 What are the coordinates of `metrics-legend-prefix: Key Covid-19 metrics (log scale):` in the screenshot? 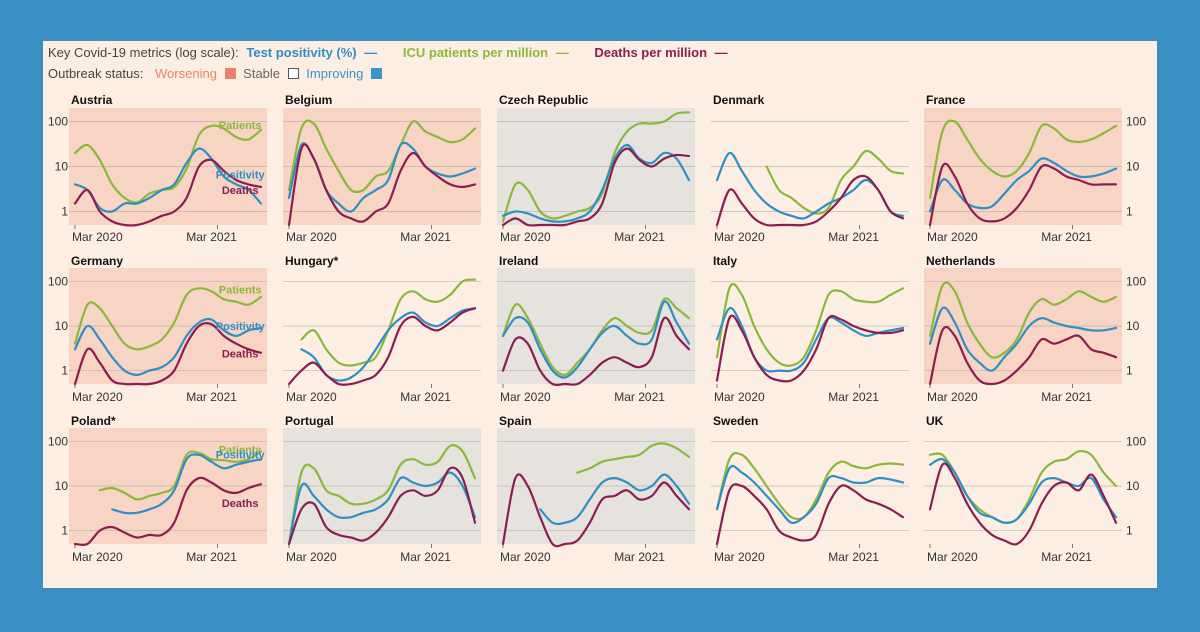 It's located at (143, 52).